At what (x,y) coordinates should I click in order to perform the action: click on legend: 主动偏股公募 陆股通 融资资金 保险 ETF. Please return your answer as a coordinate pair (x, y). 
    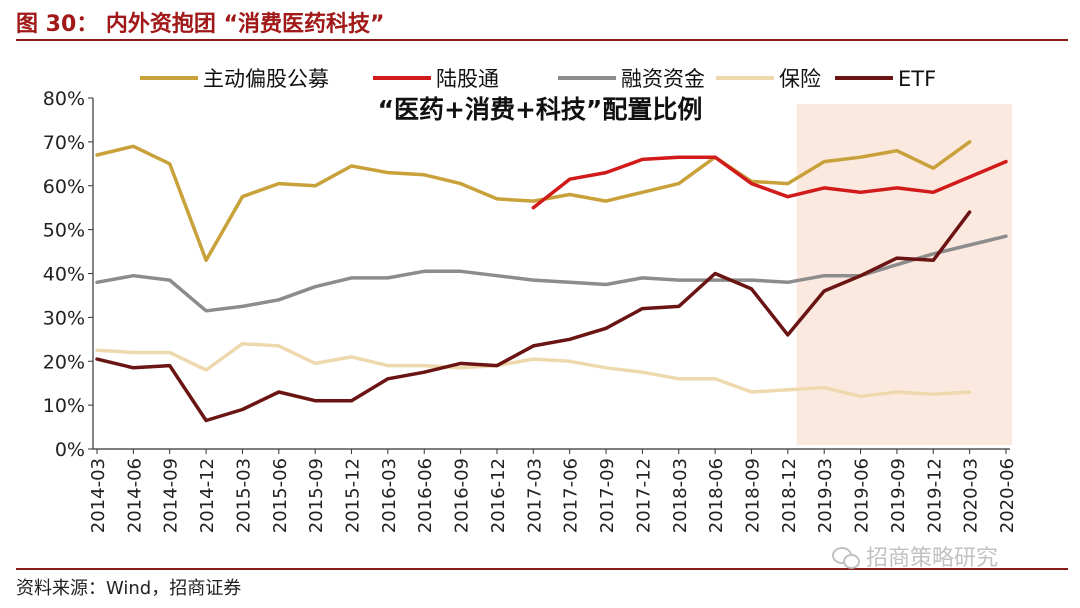
    Looking at the image, I should click on (538, 79).